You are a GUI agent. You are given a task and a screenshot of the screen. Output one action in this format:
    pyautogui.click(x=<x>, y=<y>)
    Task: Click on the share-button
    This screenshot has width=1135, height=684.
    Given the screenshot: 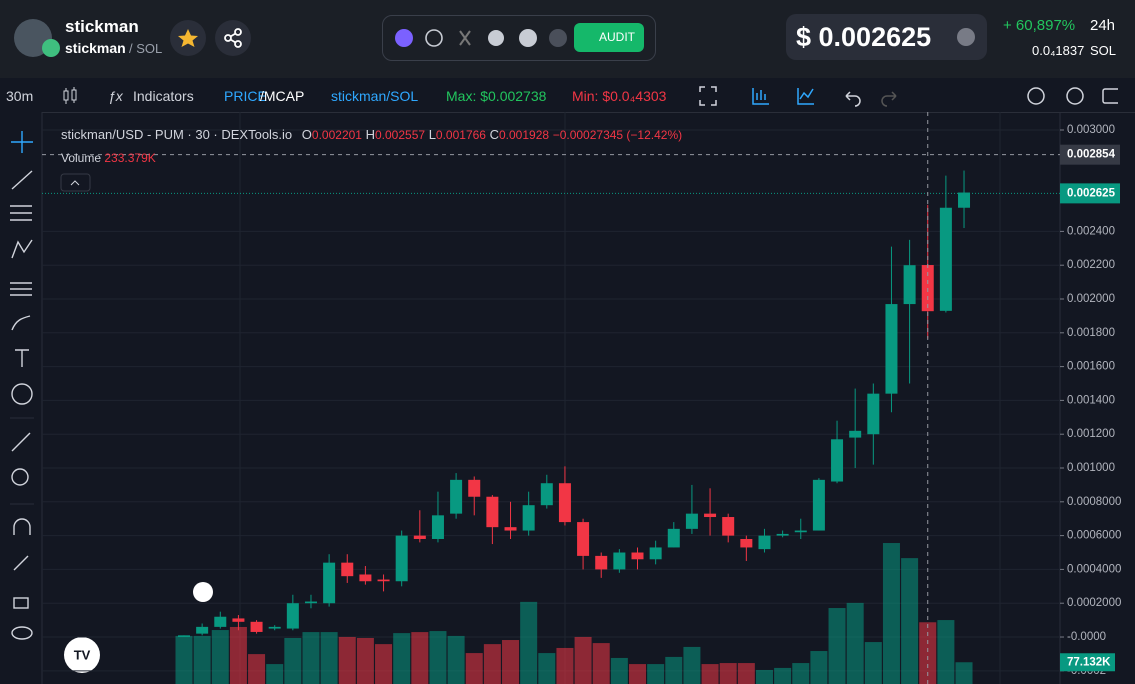 What is the action you would take?
    pyautogui.click(x=233, y=38)
    